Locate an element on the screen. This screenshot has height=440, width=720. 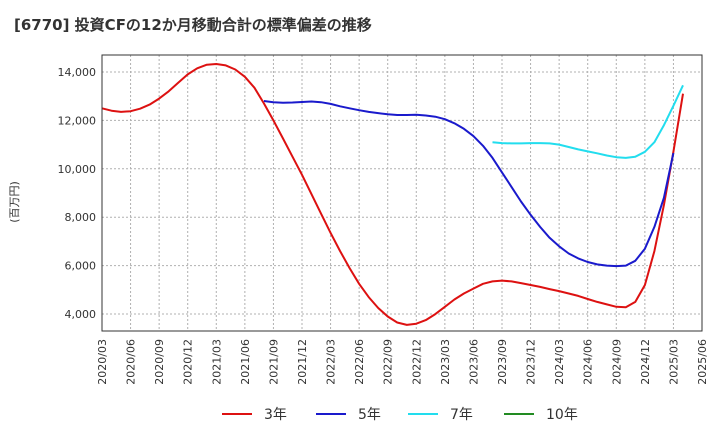
x-tick-label: 2022/03 is located at coordinates (331, 362).